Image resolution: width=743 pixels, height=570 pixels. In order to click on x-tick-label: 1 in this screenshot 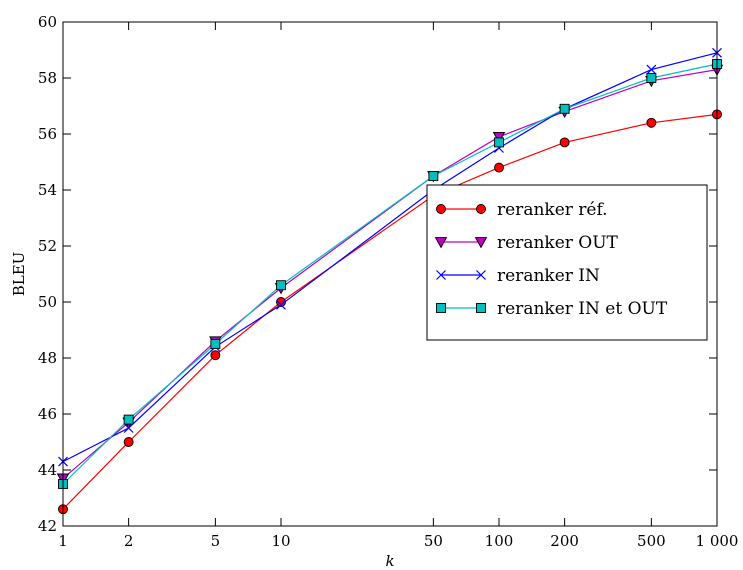, I will do `click(63, 541)`.